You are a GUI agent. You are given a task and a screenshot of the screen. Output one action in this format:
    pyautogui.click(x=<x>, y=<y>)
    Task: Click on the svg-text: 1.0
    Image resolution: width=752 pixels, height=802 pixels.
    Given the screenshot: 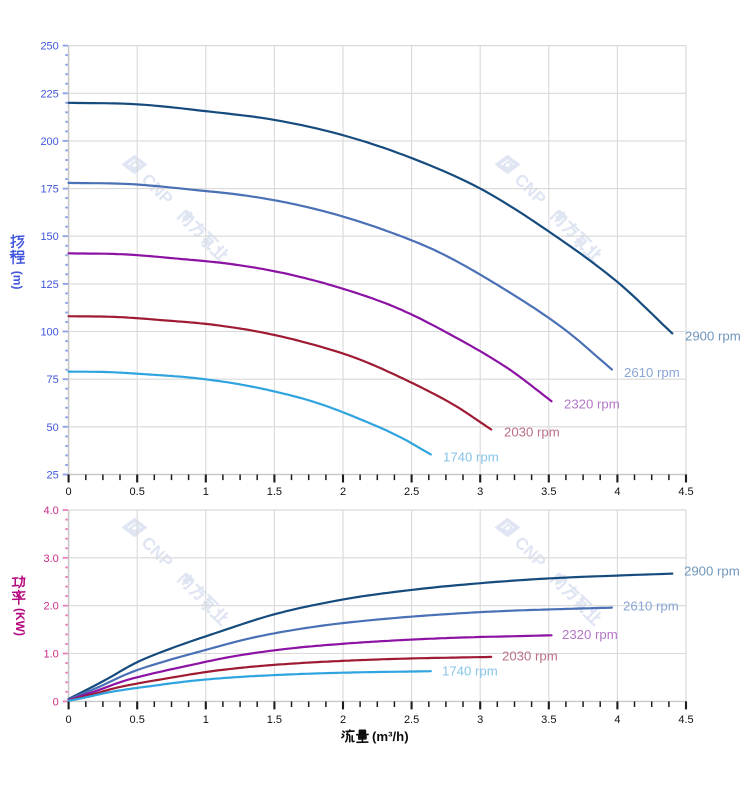 What is the action you would take?
    pyautogui.click(x=51, y=655)
    